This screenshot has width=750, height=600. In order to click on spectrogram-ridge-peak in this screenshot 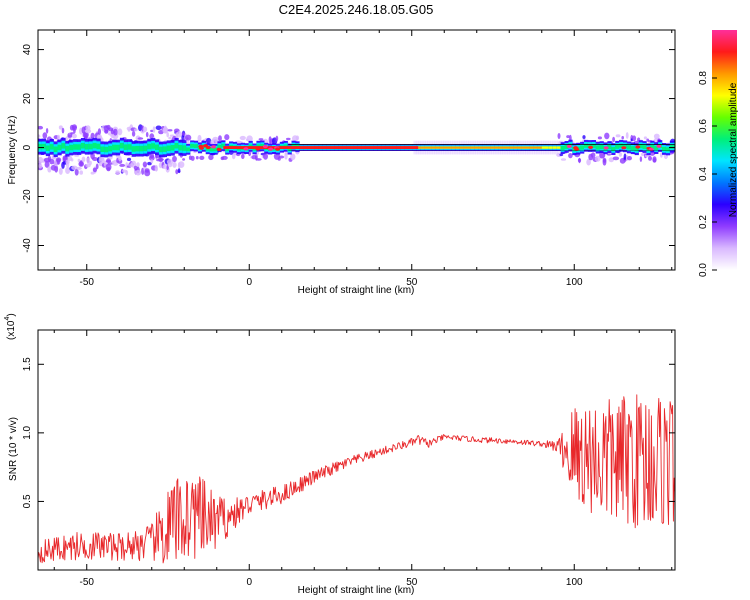, I will do `click(321, 147)`.